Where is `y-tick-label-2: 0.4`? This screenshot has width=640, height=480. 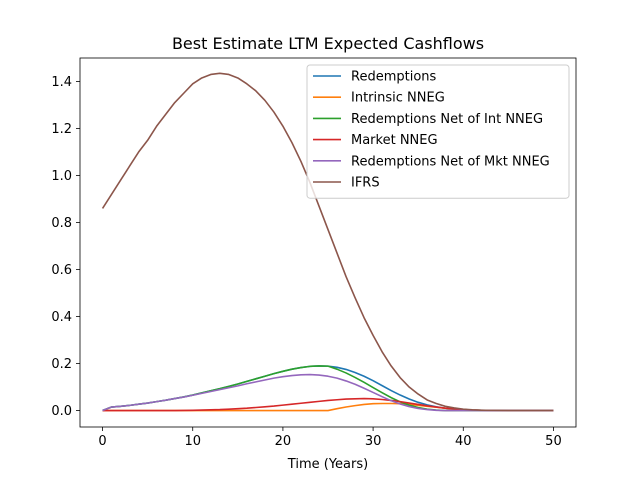
y-tick-label-2: 0.4 is located at coordinates (61, 317).